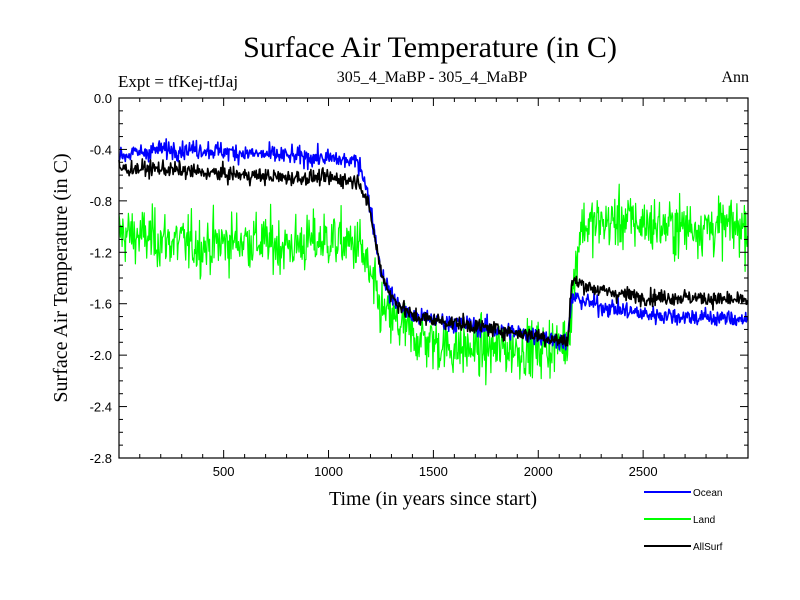  Describe the element at coordinates (707, 493) in the screenshot. I see `legend-label-ocean: Ocean` at that location.